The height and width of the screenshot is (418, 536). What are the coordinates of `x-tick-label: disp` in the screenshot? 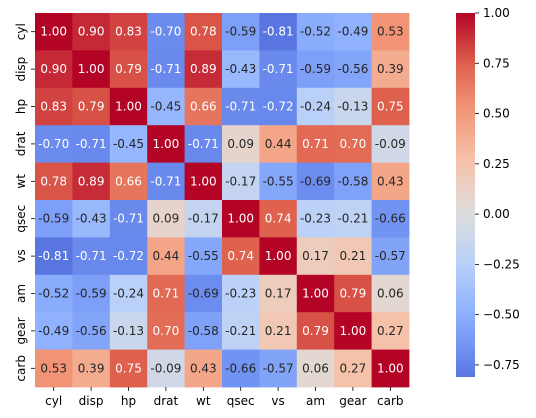 It's located at (91, 401).